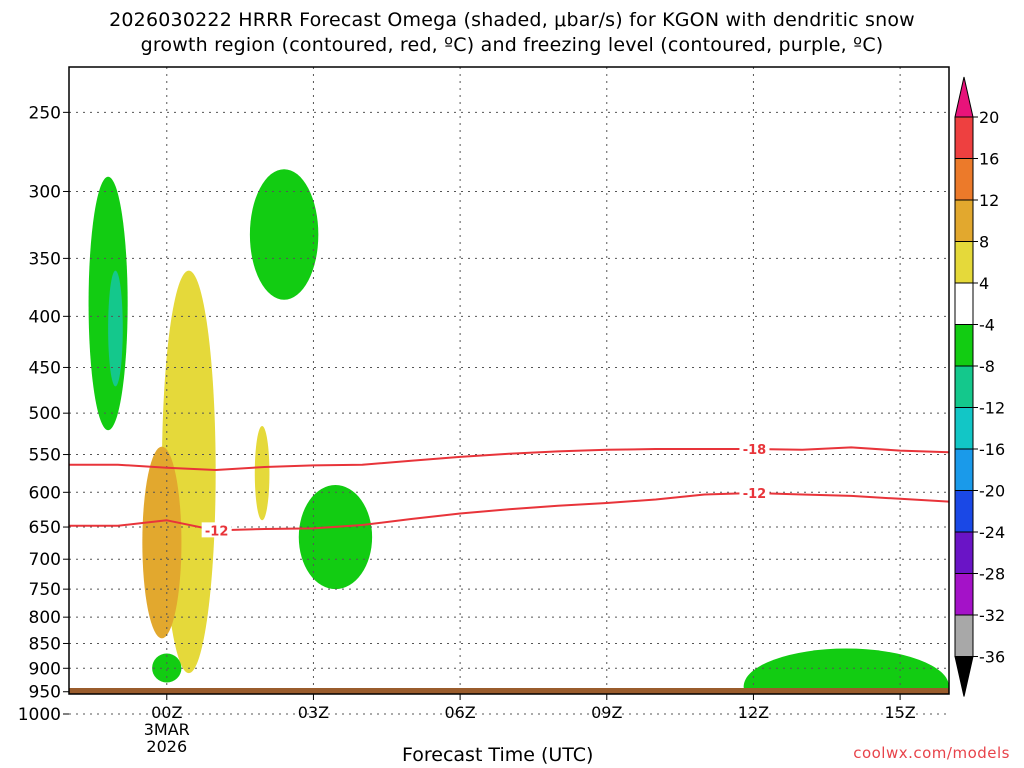 The width and height of the screenshot is (1024, 768). I want to click on colorbar-label--20: -20, so click(992, 491).